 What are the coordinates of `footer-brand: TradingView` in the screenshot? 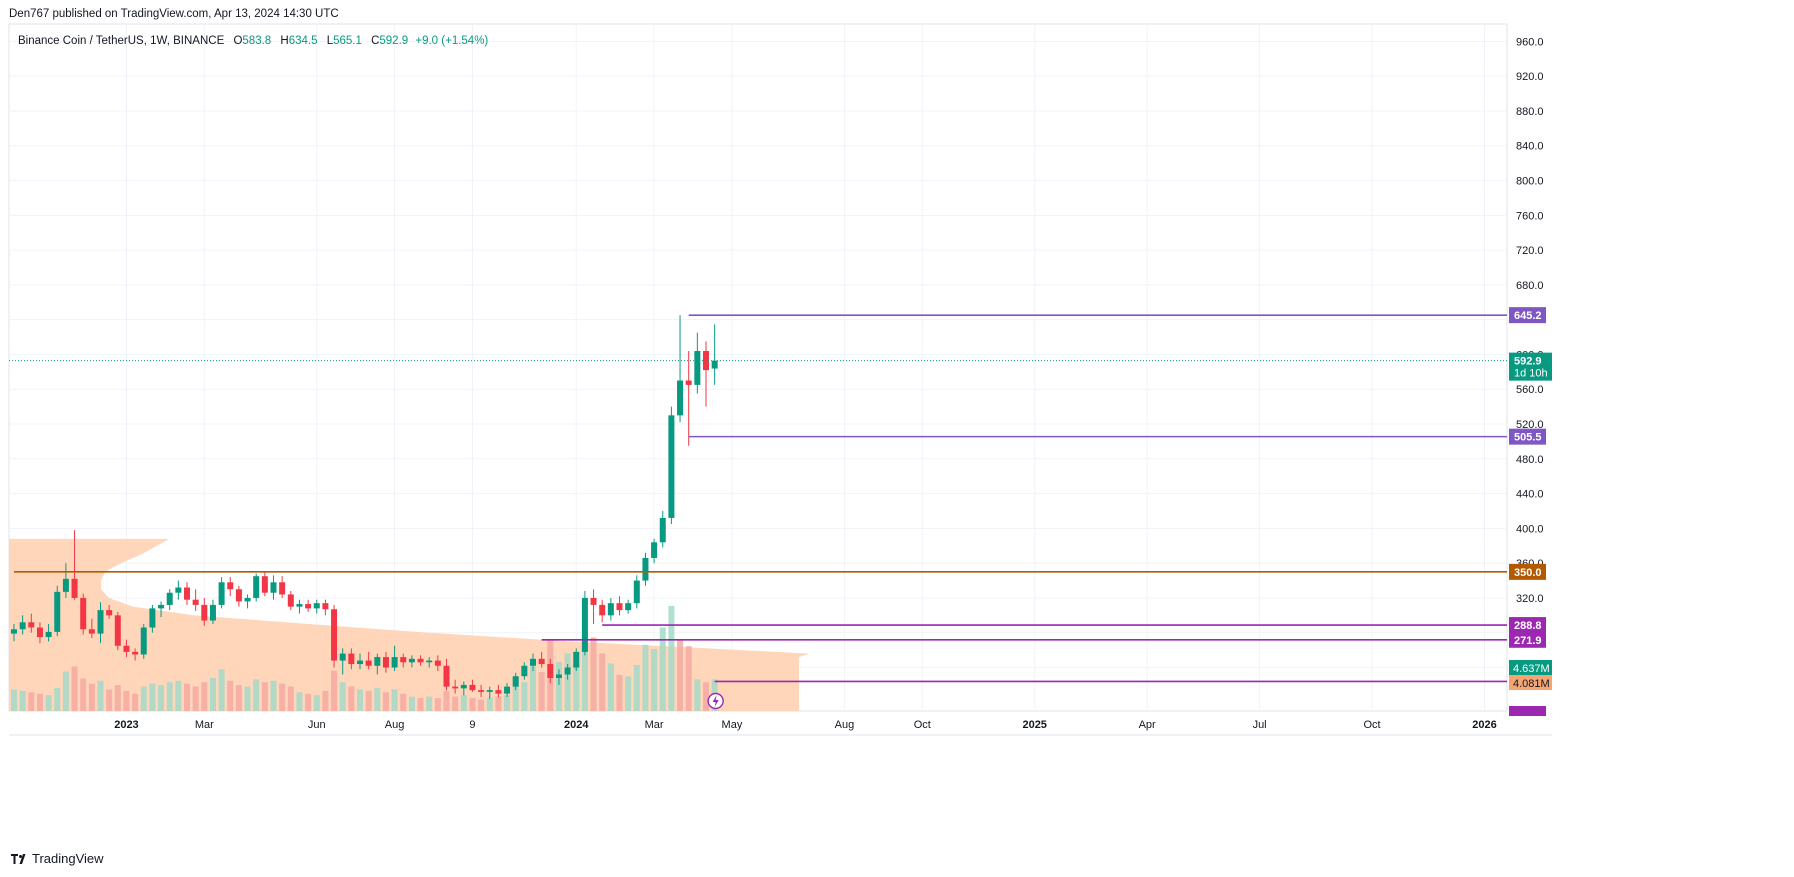 It's located at (68, 858).